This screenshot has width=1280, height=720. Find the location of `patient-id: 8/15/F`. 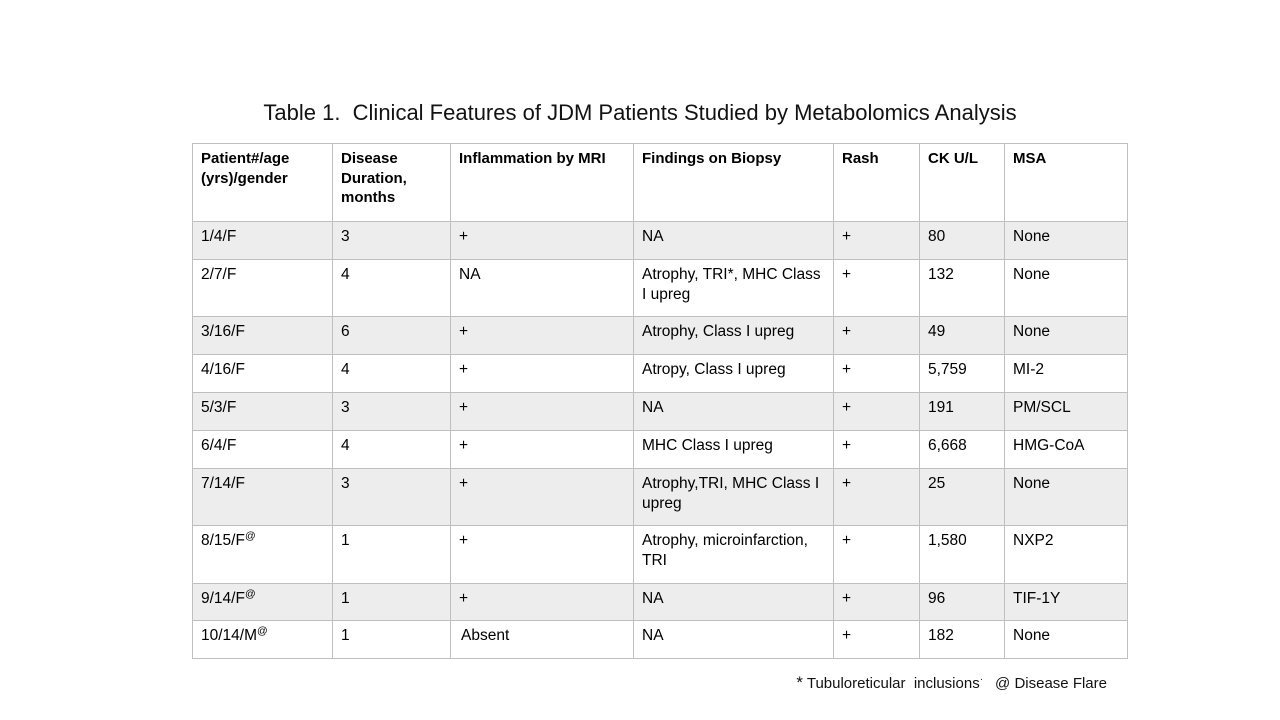

patient-id: 8/15/F is located at coordinates (223, 540).